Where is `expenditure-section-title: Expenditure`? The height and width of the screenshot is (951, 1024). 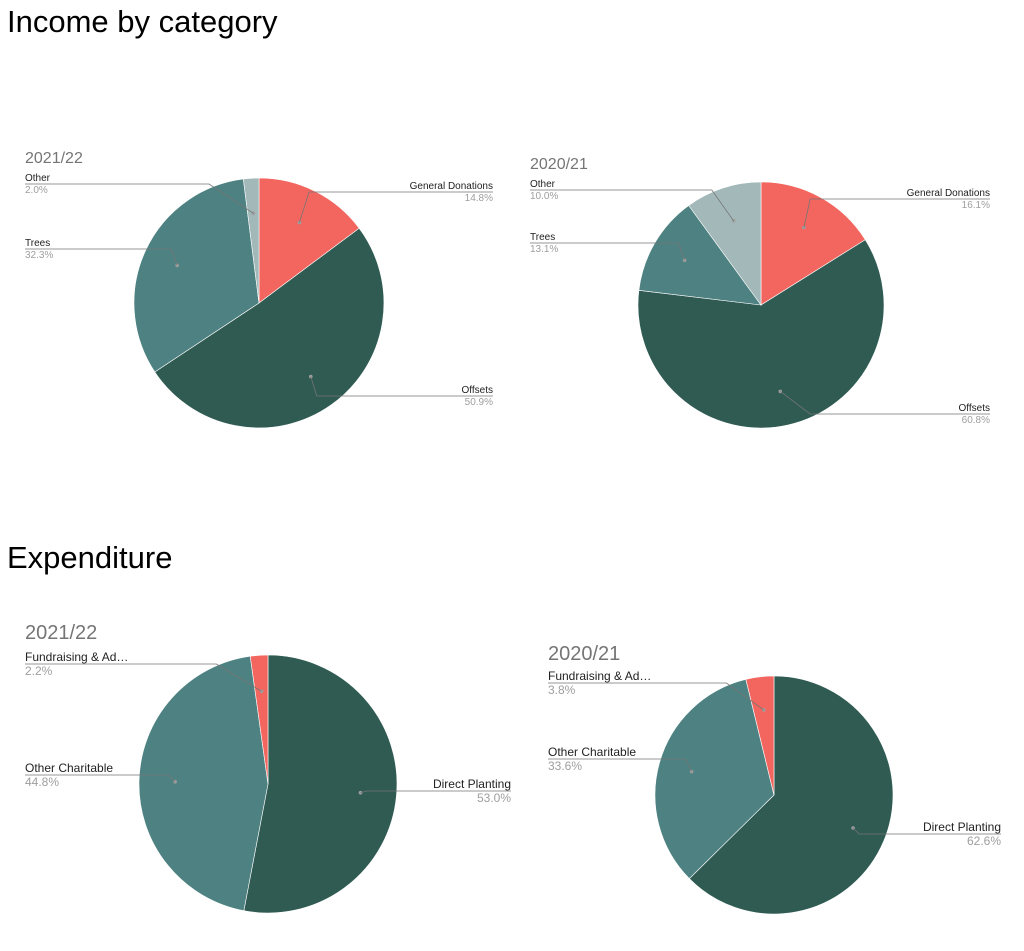 expenditure-section-title: Expenditure is located at coordinates (90, 557).